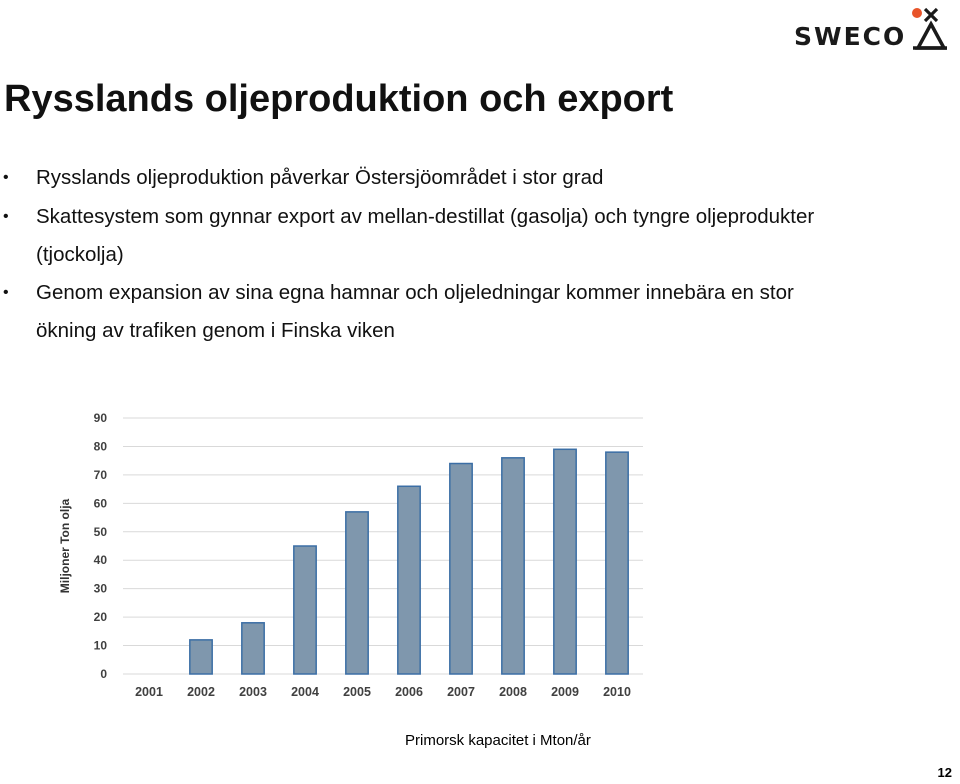 The image size is (960, 784). Describe the element at coordinates (357, 692) in the screenshot. I see `x-tick-label: 2005` at that location.